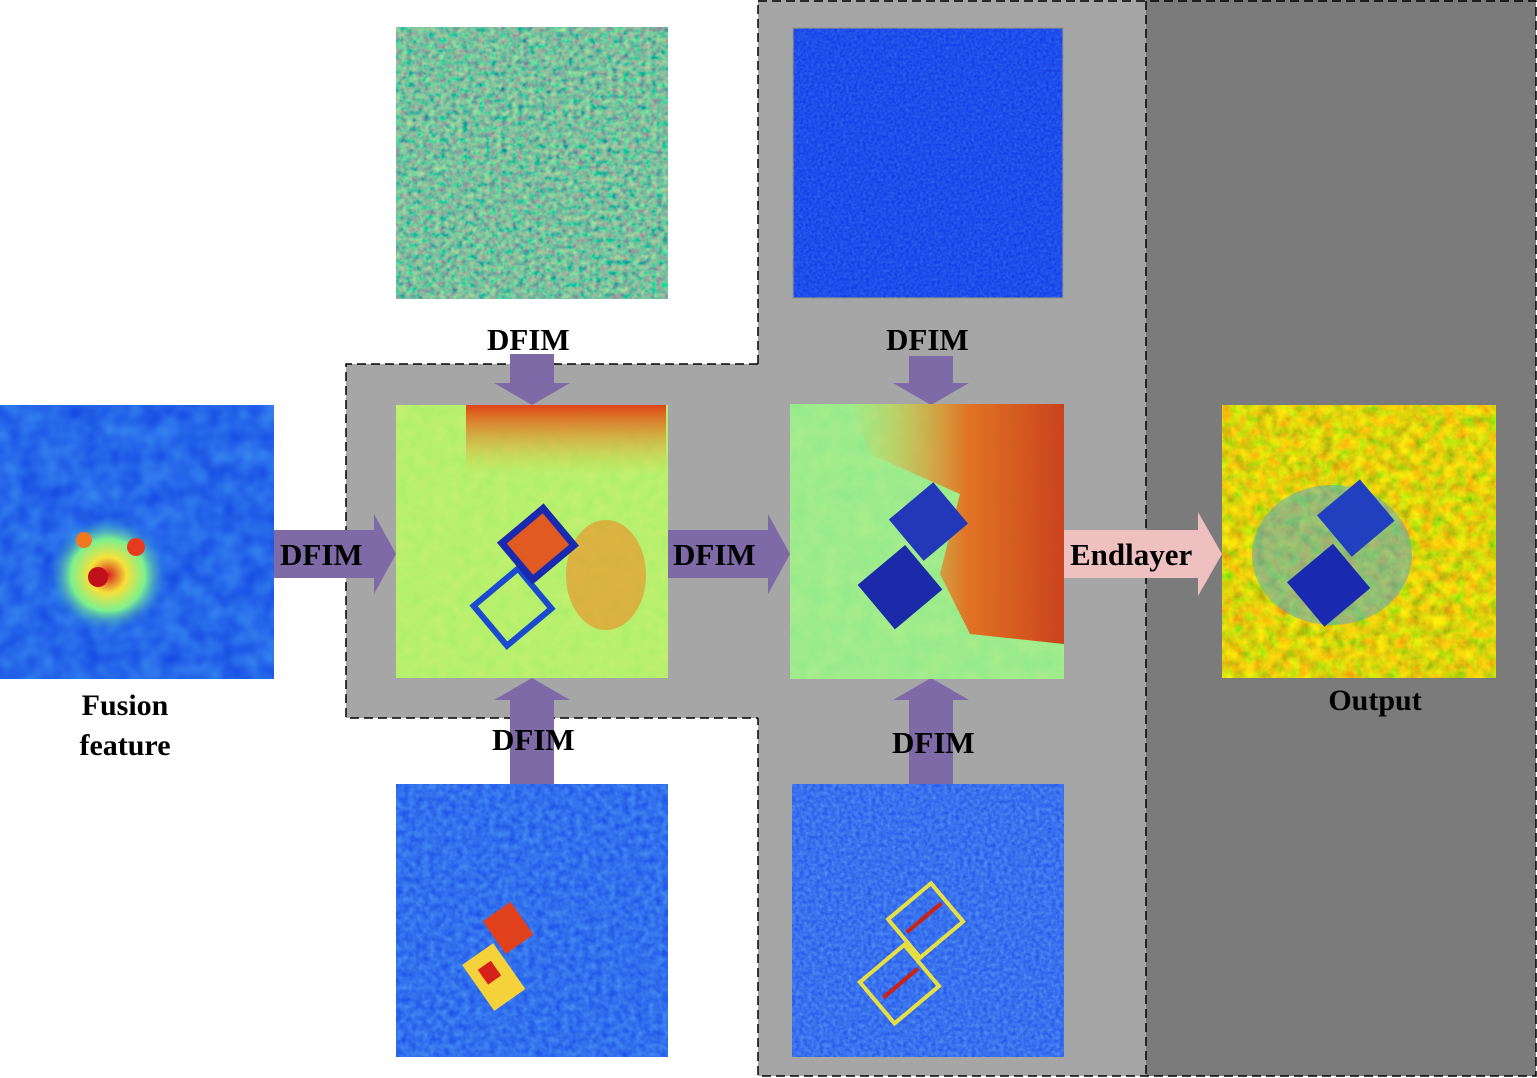 This screenshot has height=1078, width=1537. I want to click on stage2-output-heatmap, so click(927, 541).